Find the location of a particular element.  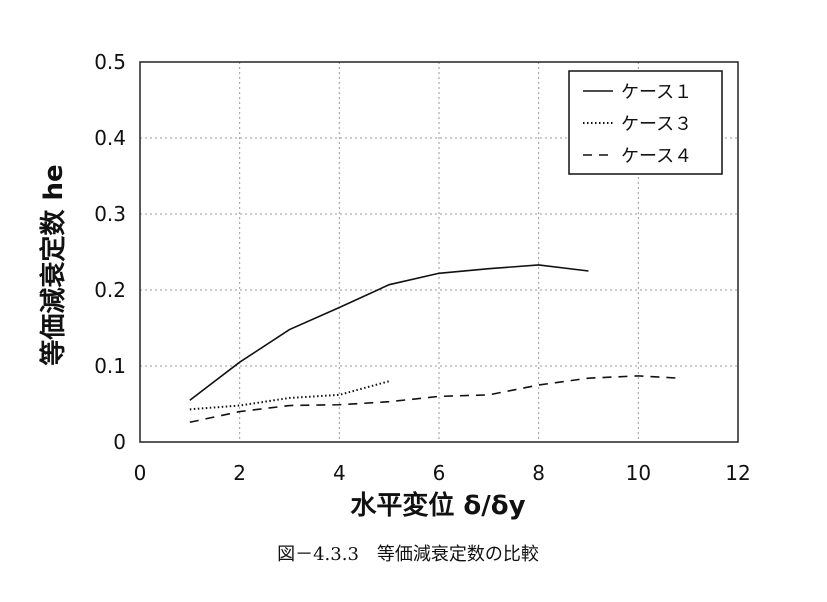

legend-box is located at coordinates (645, 122).